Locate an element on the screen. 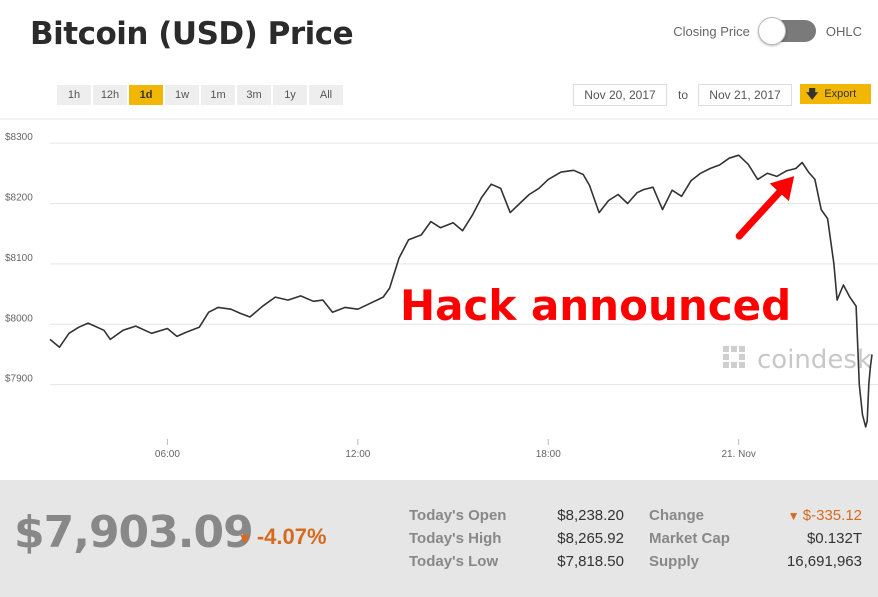 This screenshot has width=878, height=597. x-tick-label: 12:00 is located at coordinates (357, 454).